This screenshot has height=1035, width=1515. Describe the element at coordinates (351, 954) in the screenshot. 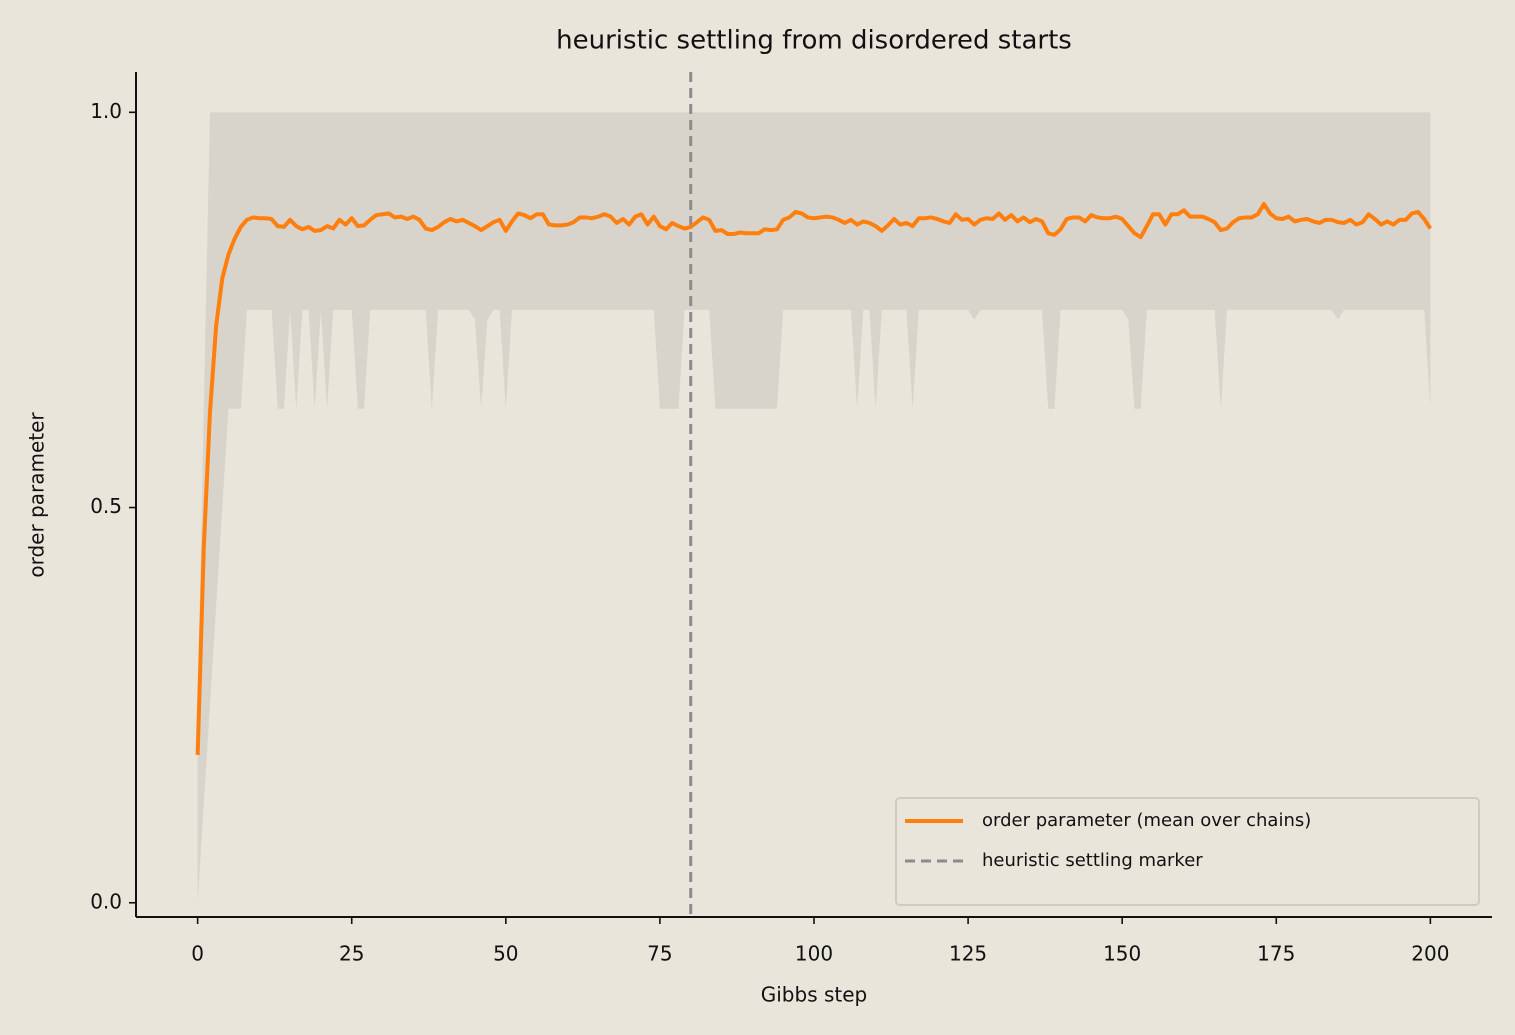

I see `x-tick-label: 25` at that location.